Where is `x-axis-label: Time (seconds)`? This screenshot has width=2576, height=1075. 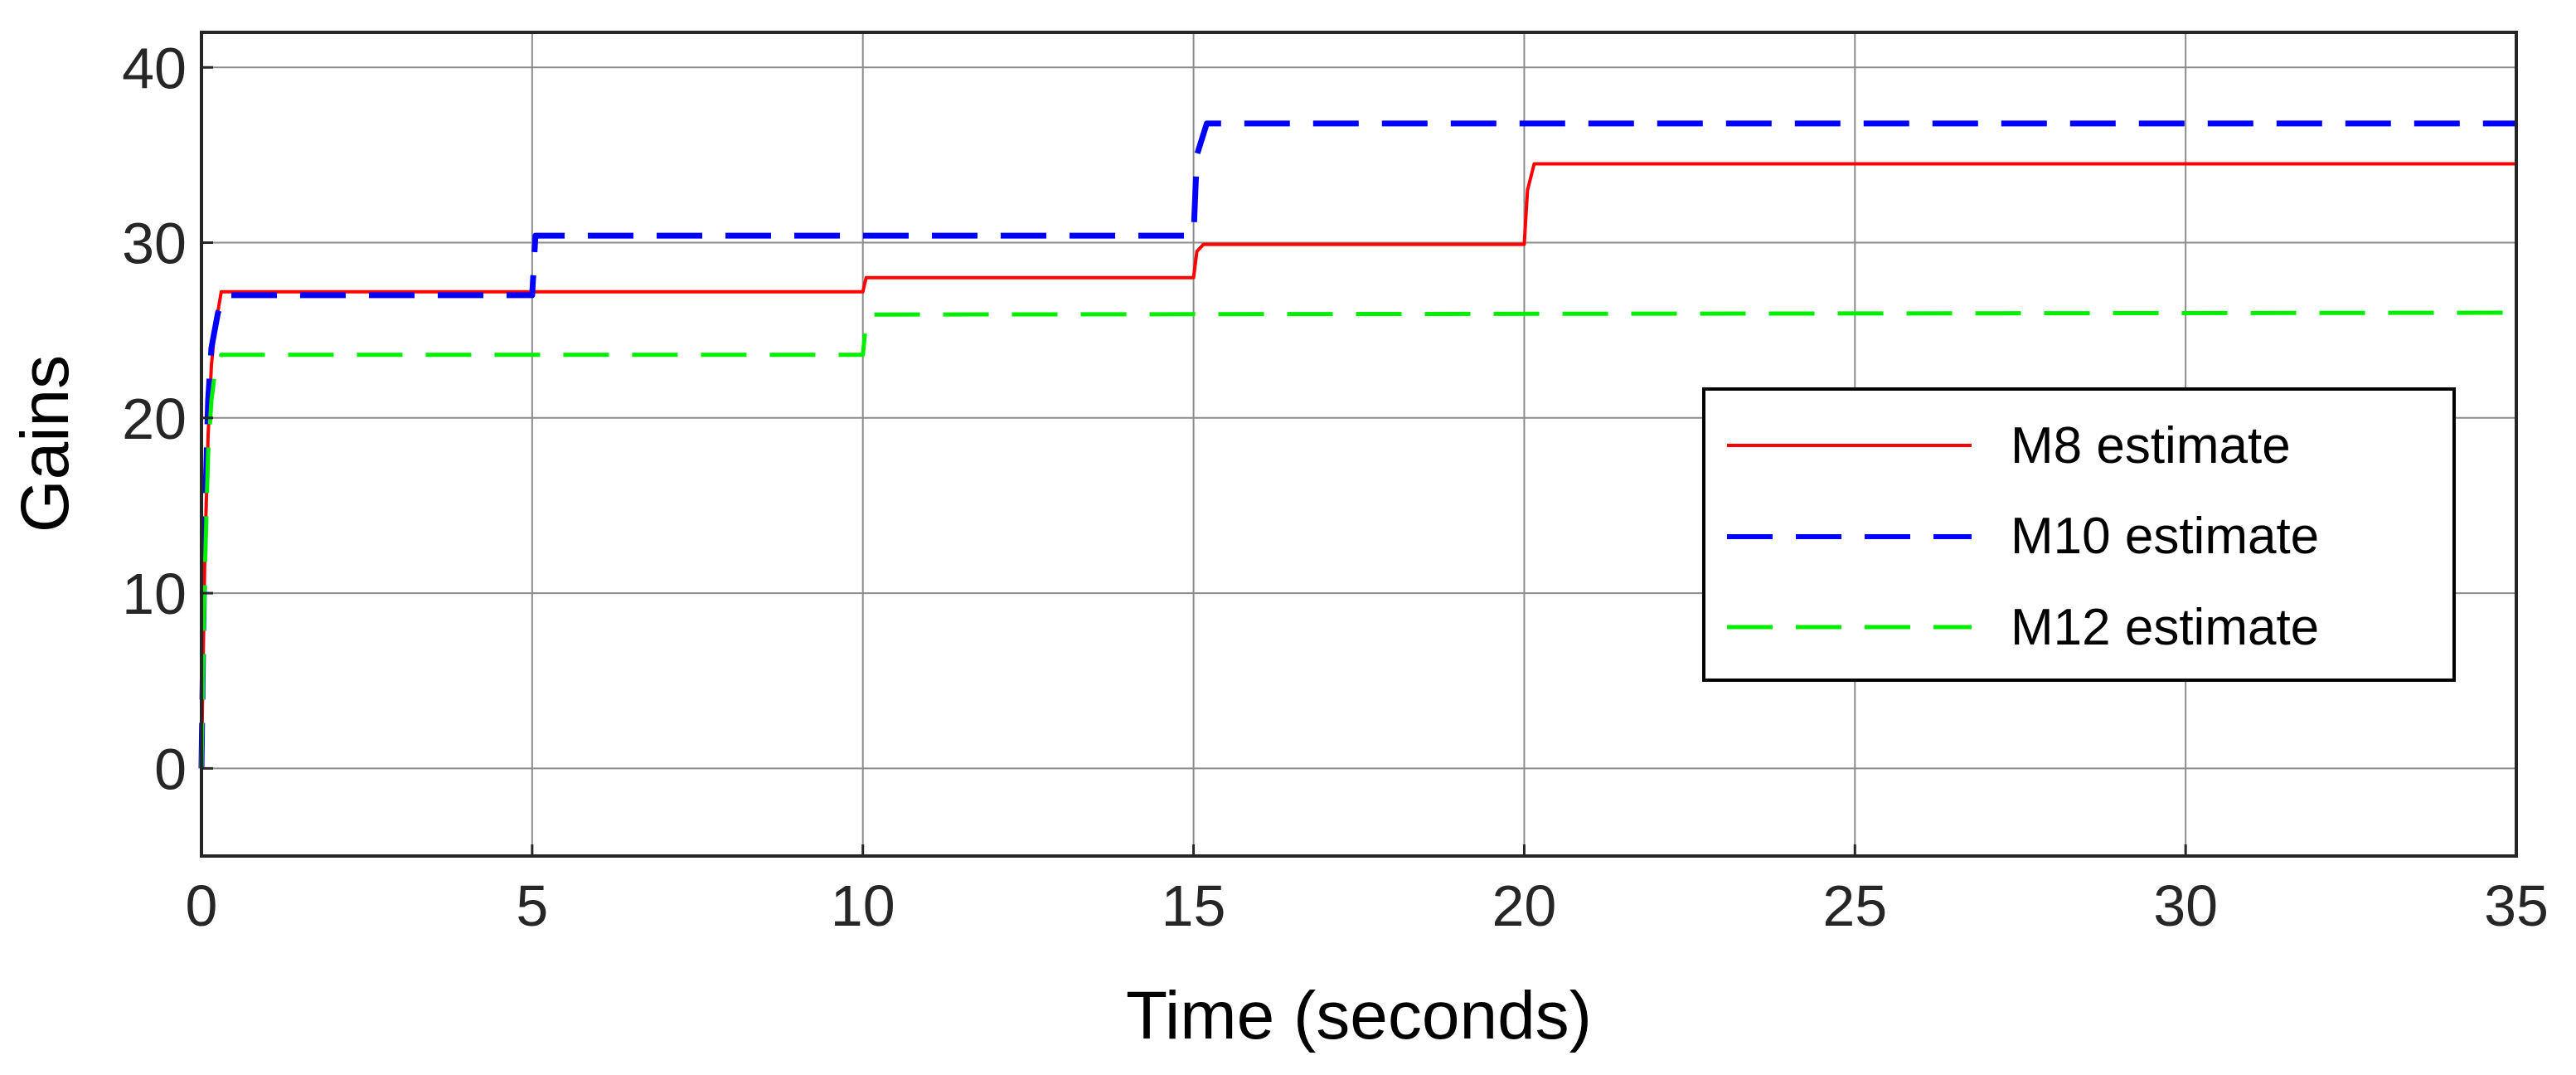
x-axis-label: Time (seconds) is located at coordinates (1359, 1015).